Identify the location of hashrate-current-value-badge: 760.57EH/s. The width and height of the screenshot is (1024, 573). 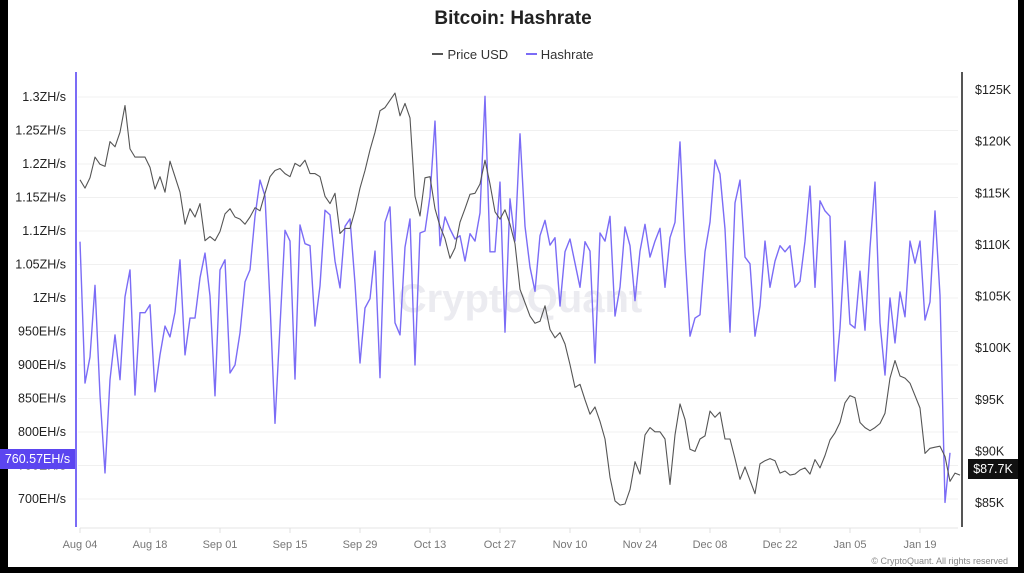
(37, 459).